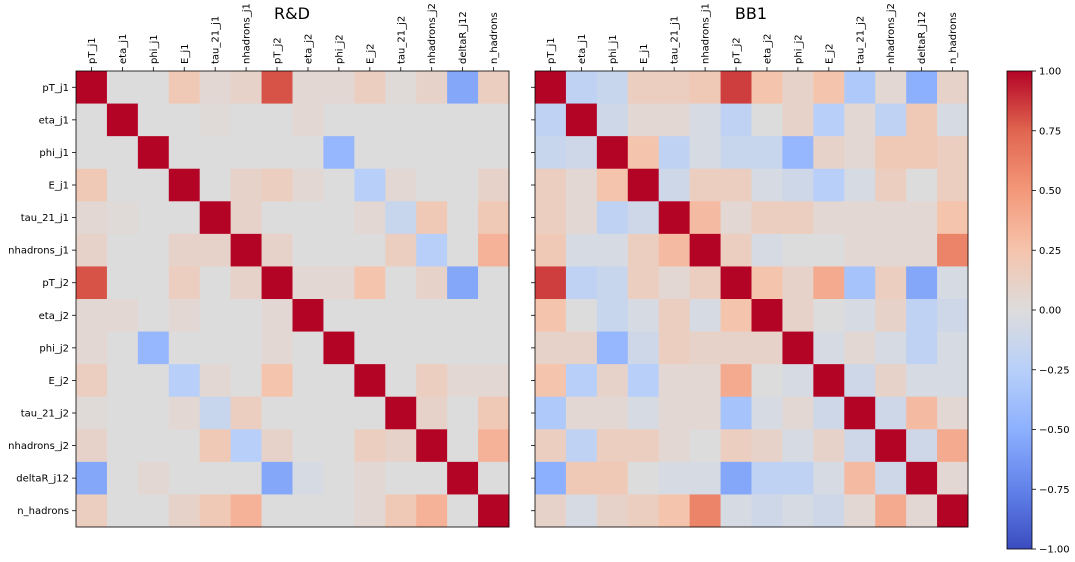 The height and width of the screenshot is (562, 1075). I want to click on x-tick-label: eta_j2, so click(308, 49).